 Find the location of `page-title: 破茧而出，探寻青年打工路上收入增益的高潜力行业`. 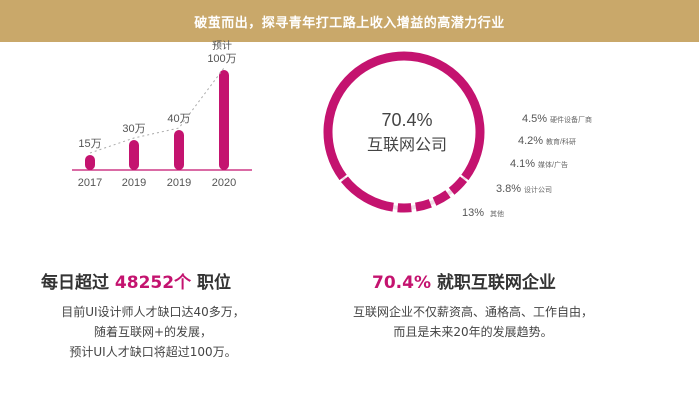

page-title: 破茧而出，探寻青年打工路上收入增益的高潜力行业 is located at coordinates (349, 23).